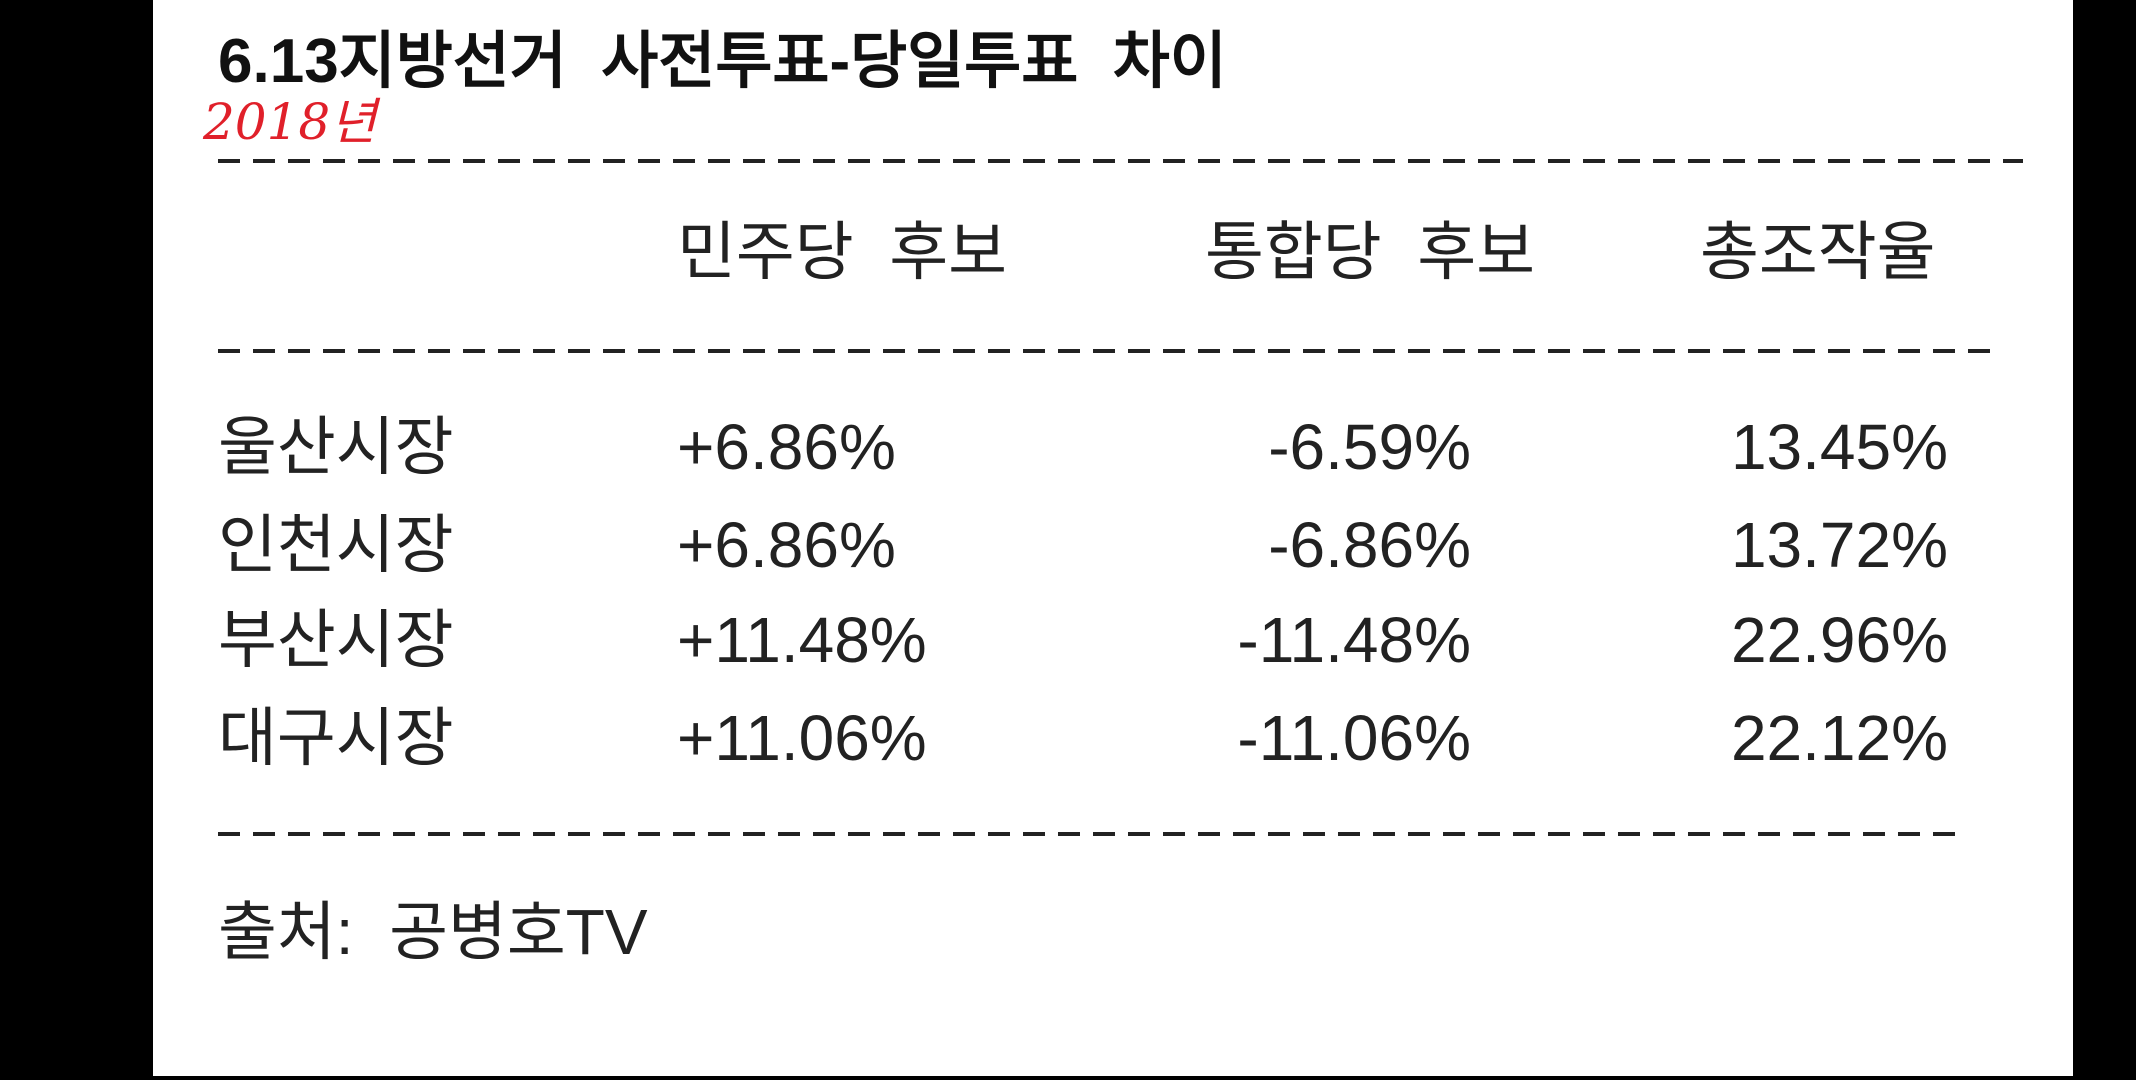  Describe the element at coordinates (842, 252) in the screenshot. I see `column-header: 민주당 후보` at that location.